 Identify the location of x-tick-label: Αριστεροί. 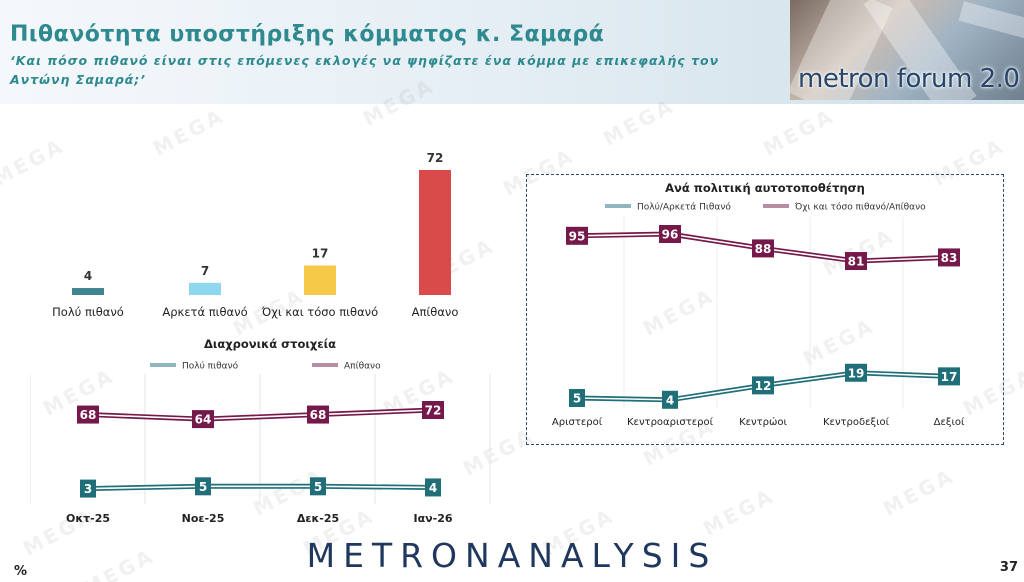
(577, 422).